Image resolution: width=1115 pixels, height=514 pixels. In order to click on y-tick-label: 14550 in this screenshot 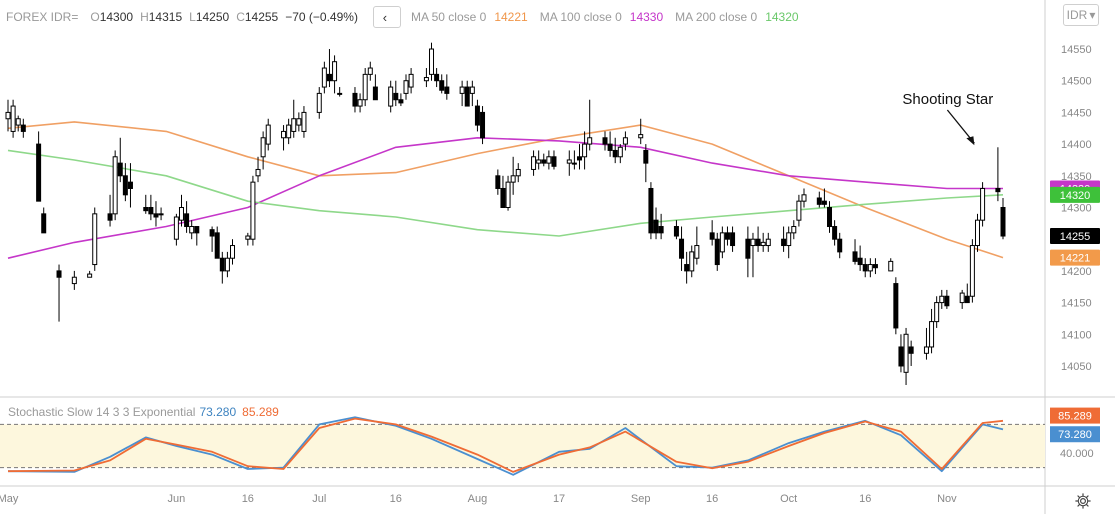, I will do `click(1076, 50)`.